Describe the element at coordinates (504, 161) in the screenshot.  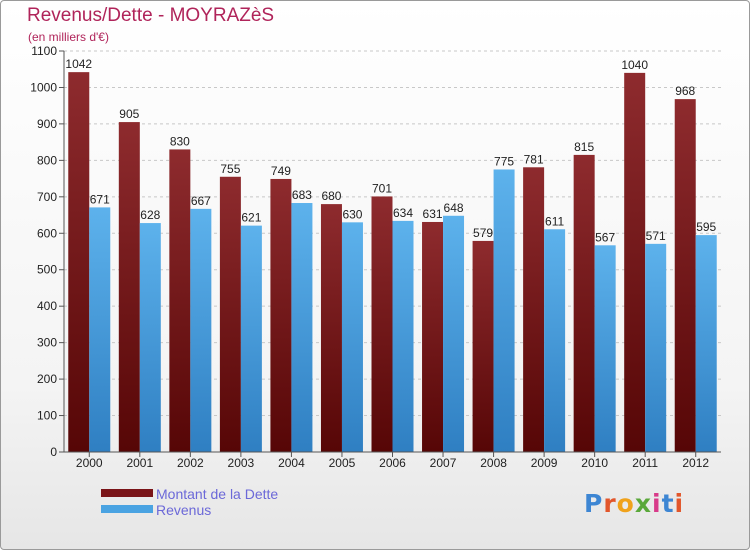
I see `value-label-revenus: 775` at that location.